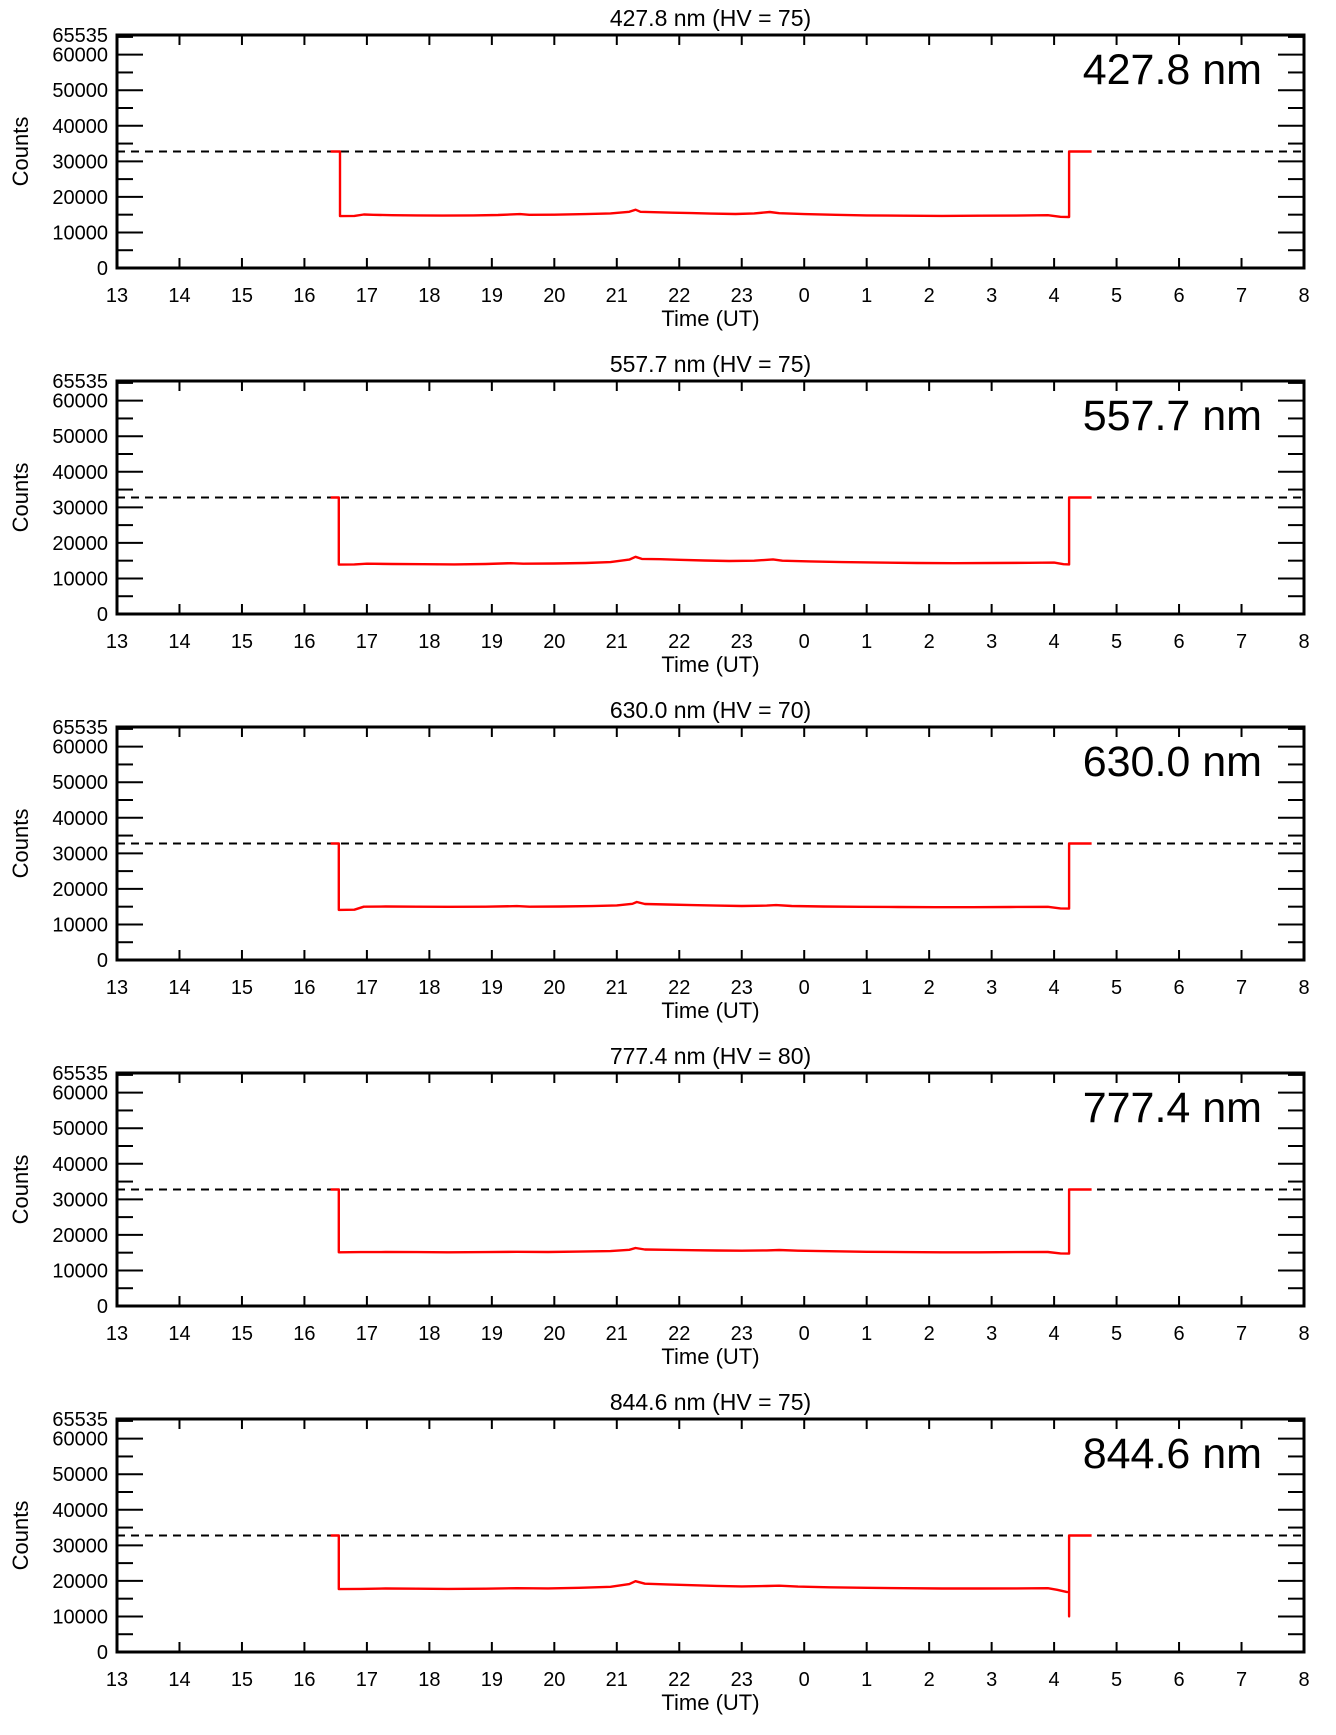  What do you see at coordinates (80, 1546) in the screenshot?
I see `y-tick-label: 30000` at bounding box center [80, 1546].